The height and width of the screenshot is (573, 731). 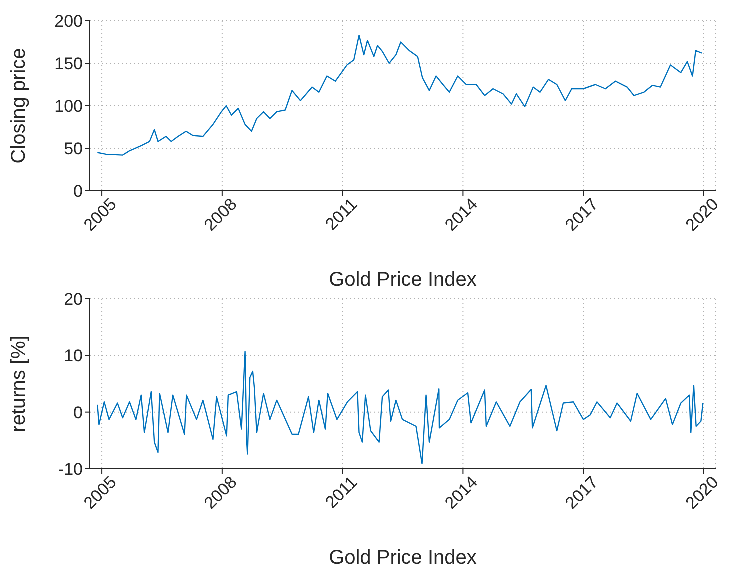 What do you see at coordinates (73, 356) in the screenshot?
I see `y-tick-label: 10` at bounding box center [73, 356].